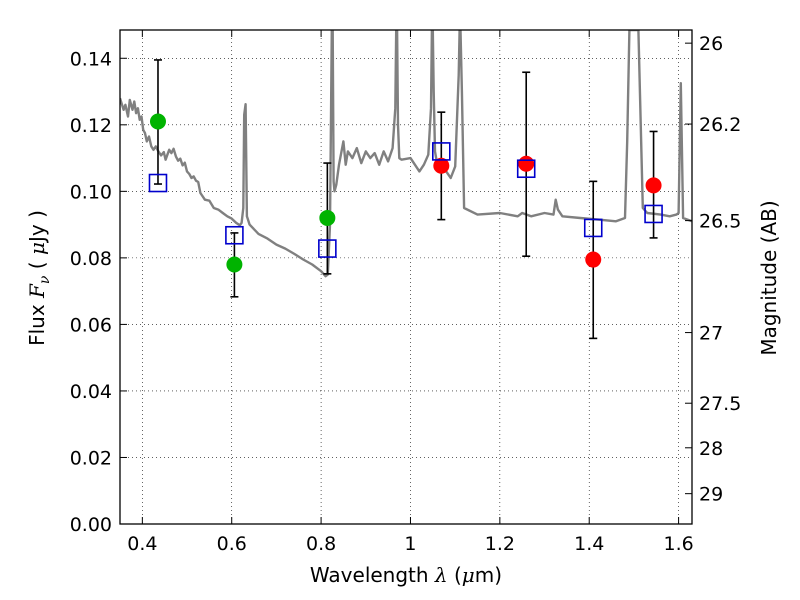  What do you see at coordinates (91, 325) in the screenshot?
I see `y-tick-label: 0.06` at bounding box center [91, 325].